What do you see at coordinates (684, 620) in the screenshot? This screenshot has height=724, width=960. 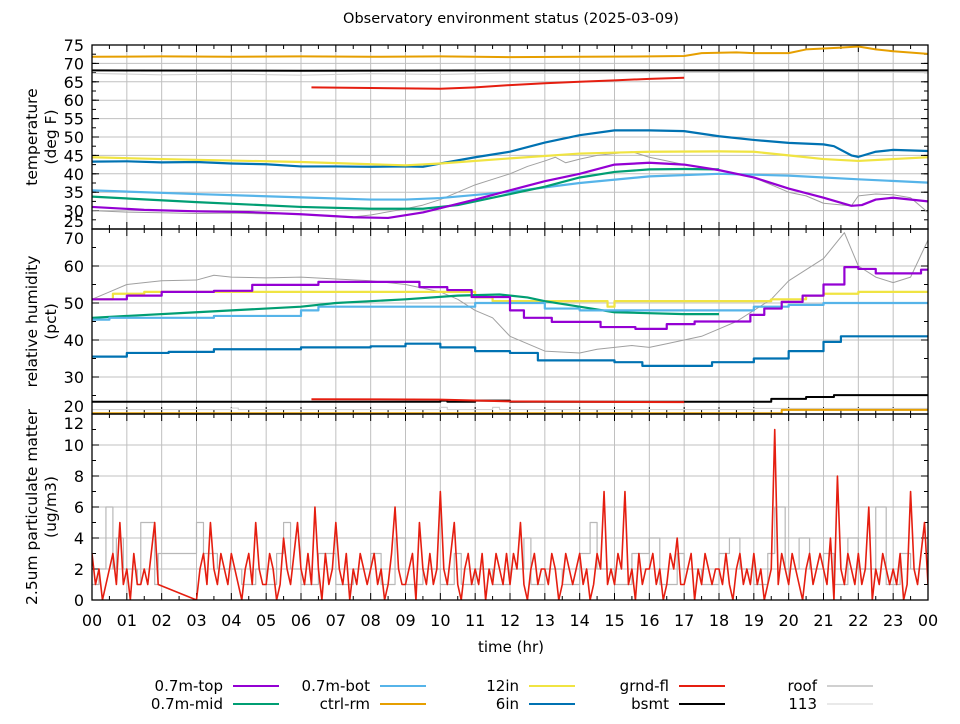 I see `x-tick-label: 17` at bounding box center [684, 620].